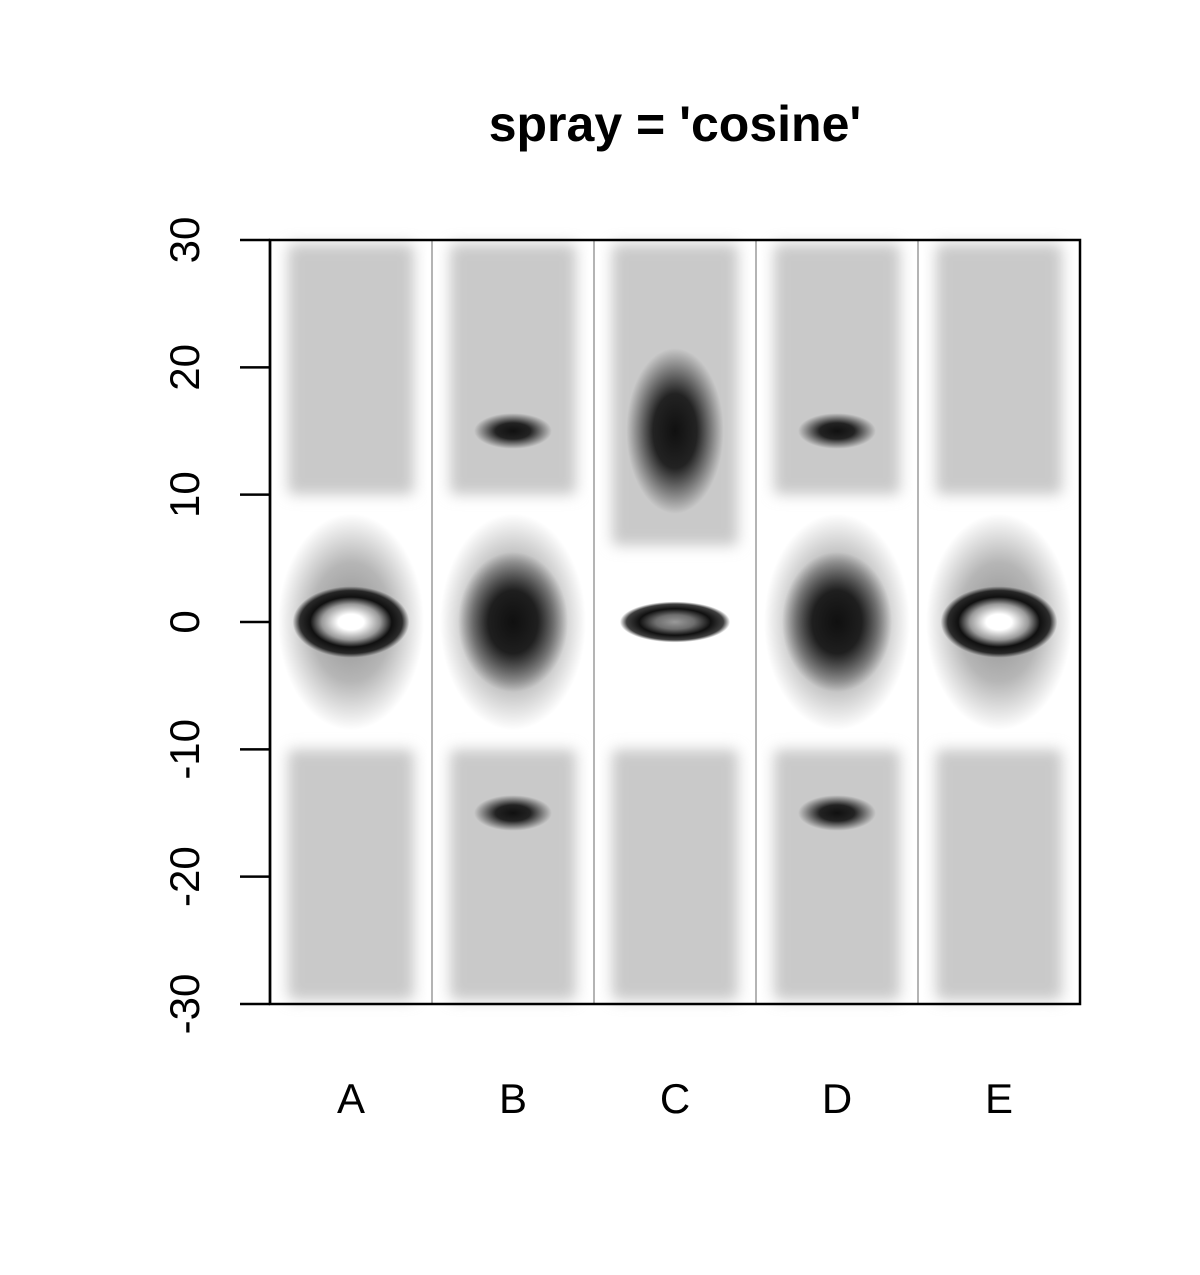  I want to click on x-axis: A B C D E, so click(675, 1098).